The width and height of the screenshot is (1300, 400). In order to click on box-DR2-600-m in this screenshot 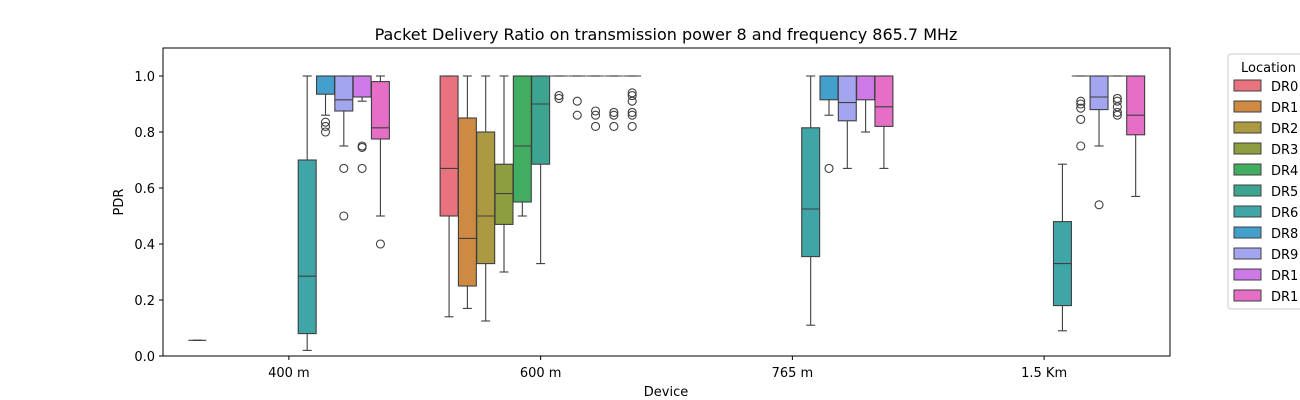, I will do `click(486, 198)`.